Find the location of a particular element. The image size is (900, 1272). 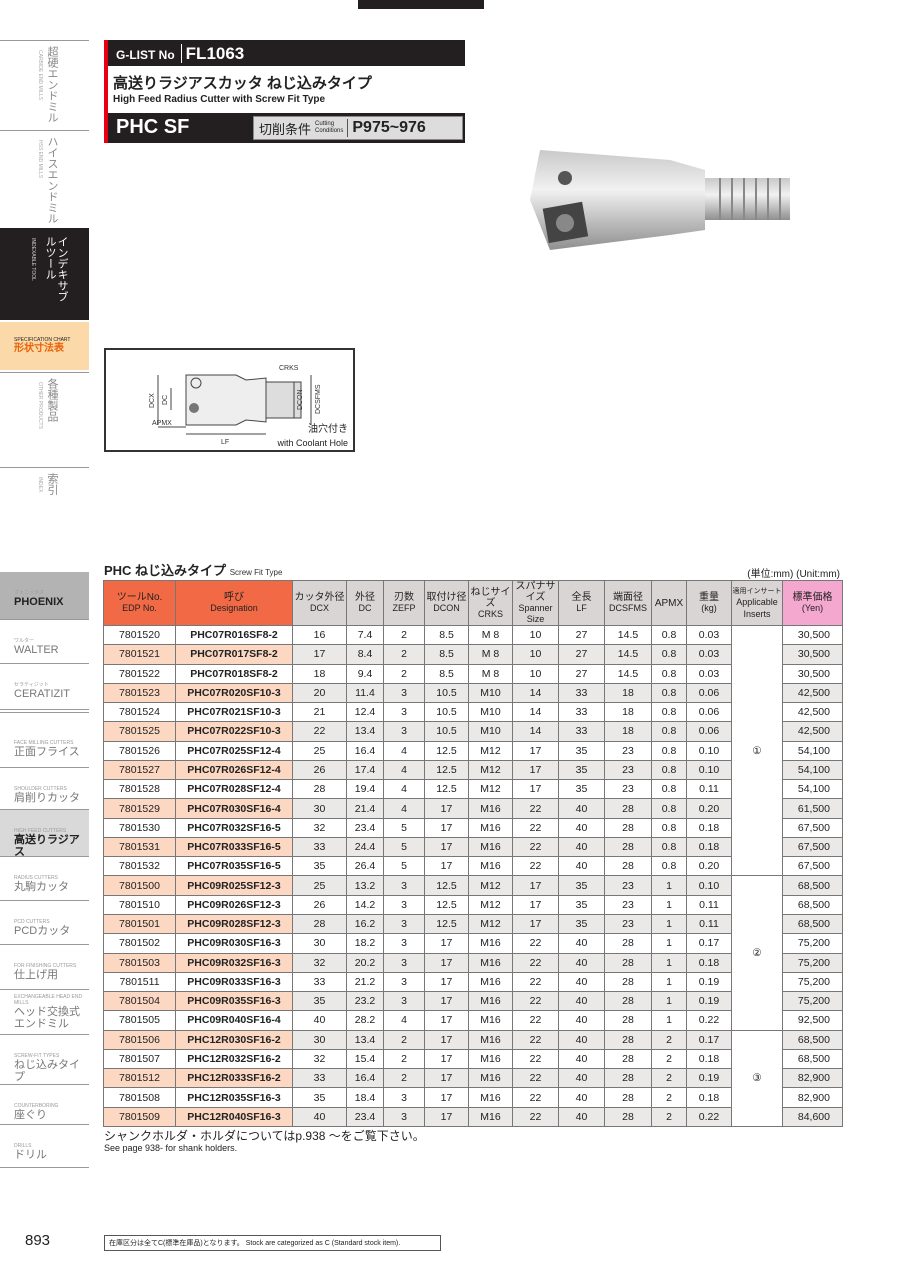

designation: PHC07R030SF16-4 is located at coordinates (234, 808).